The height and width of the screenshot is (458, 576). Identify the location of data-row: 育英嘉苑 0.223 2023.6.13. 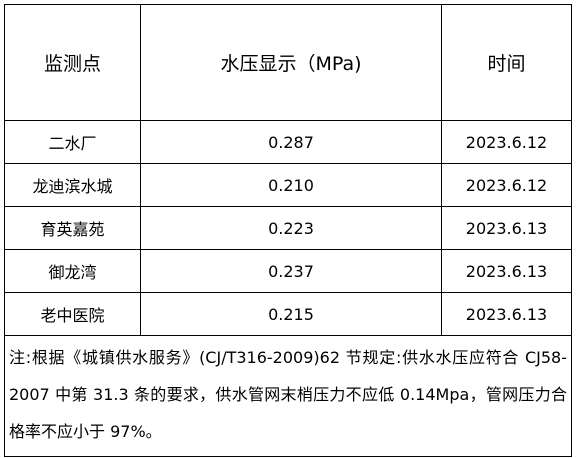
(288, 228).